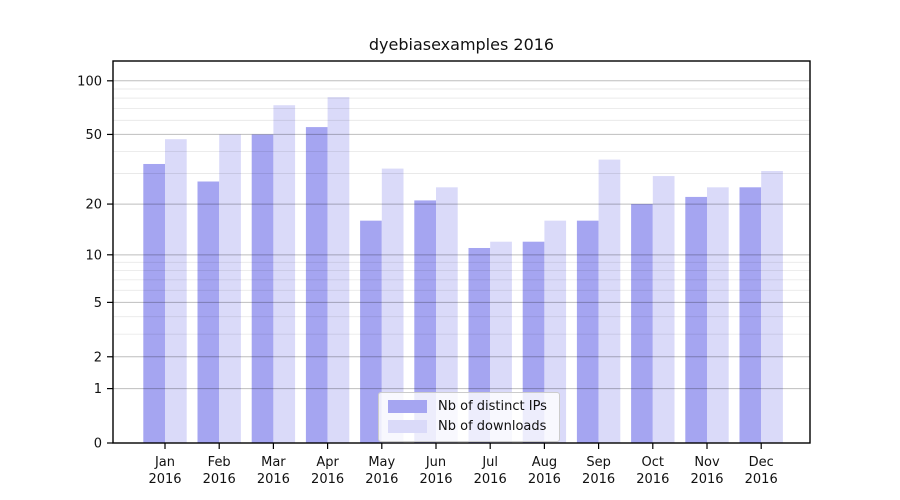  I want to click on bar-nov-distinct-ips, so click(696, 319).